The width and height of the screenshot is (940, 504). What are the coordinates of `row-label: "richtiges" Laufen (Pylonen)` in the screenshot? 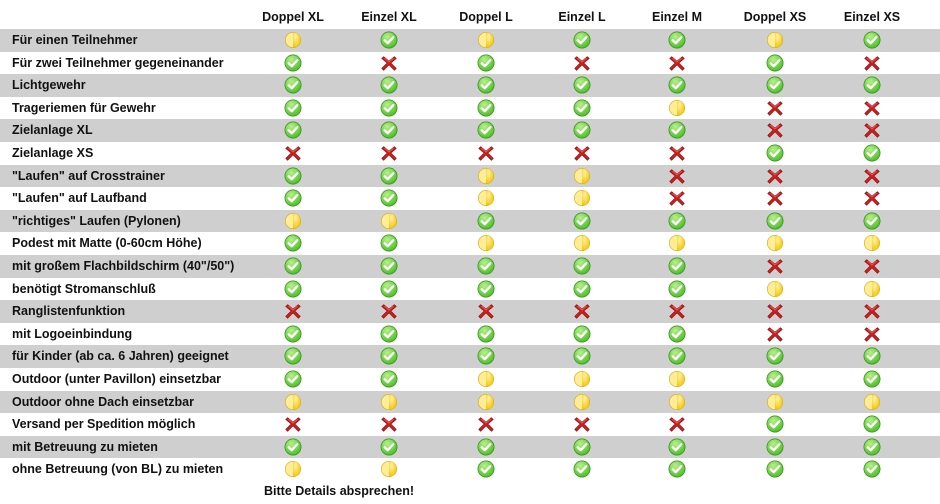 It's located at (96, 220).